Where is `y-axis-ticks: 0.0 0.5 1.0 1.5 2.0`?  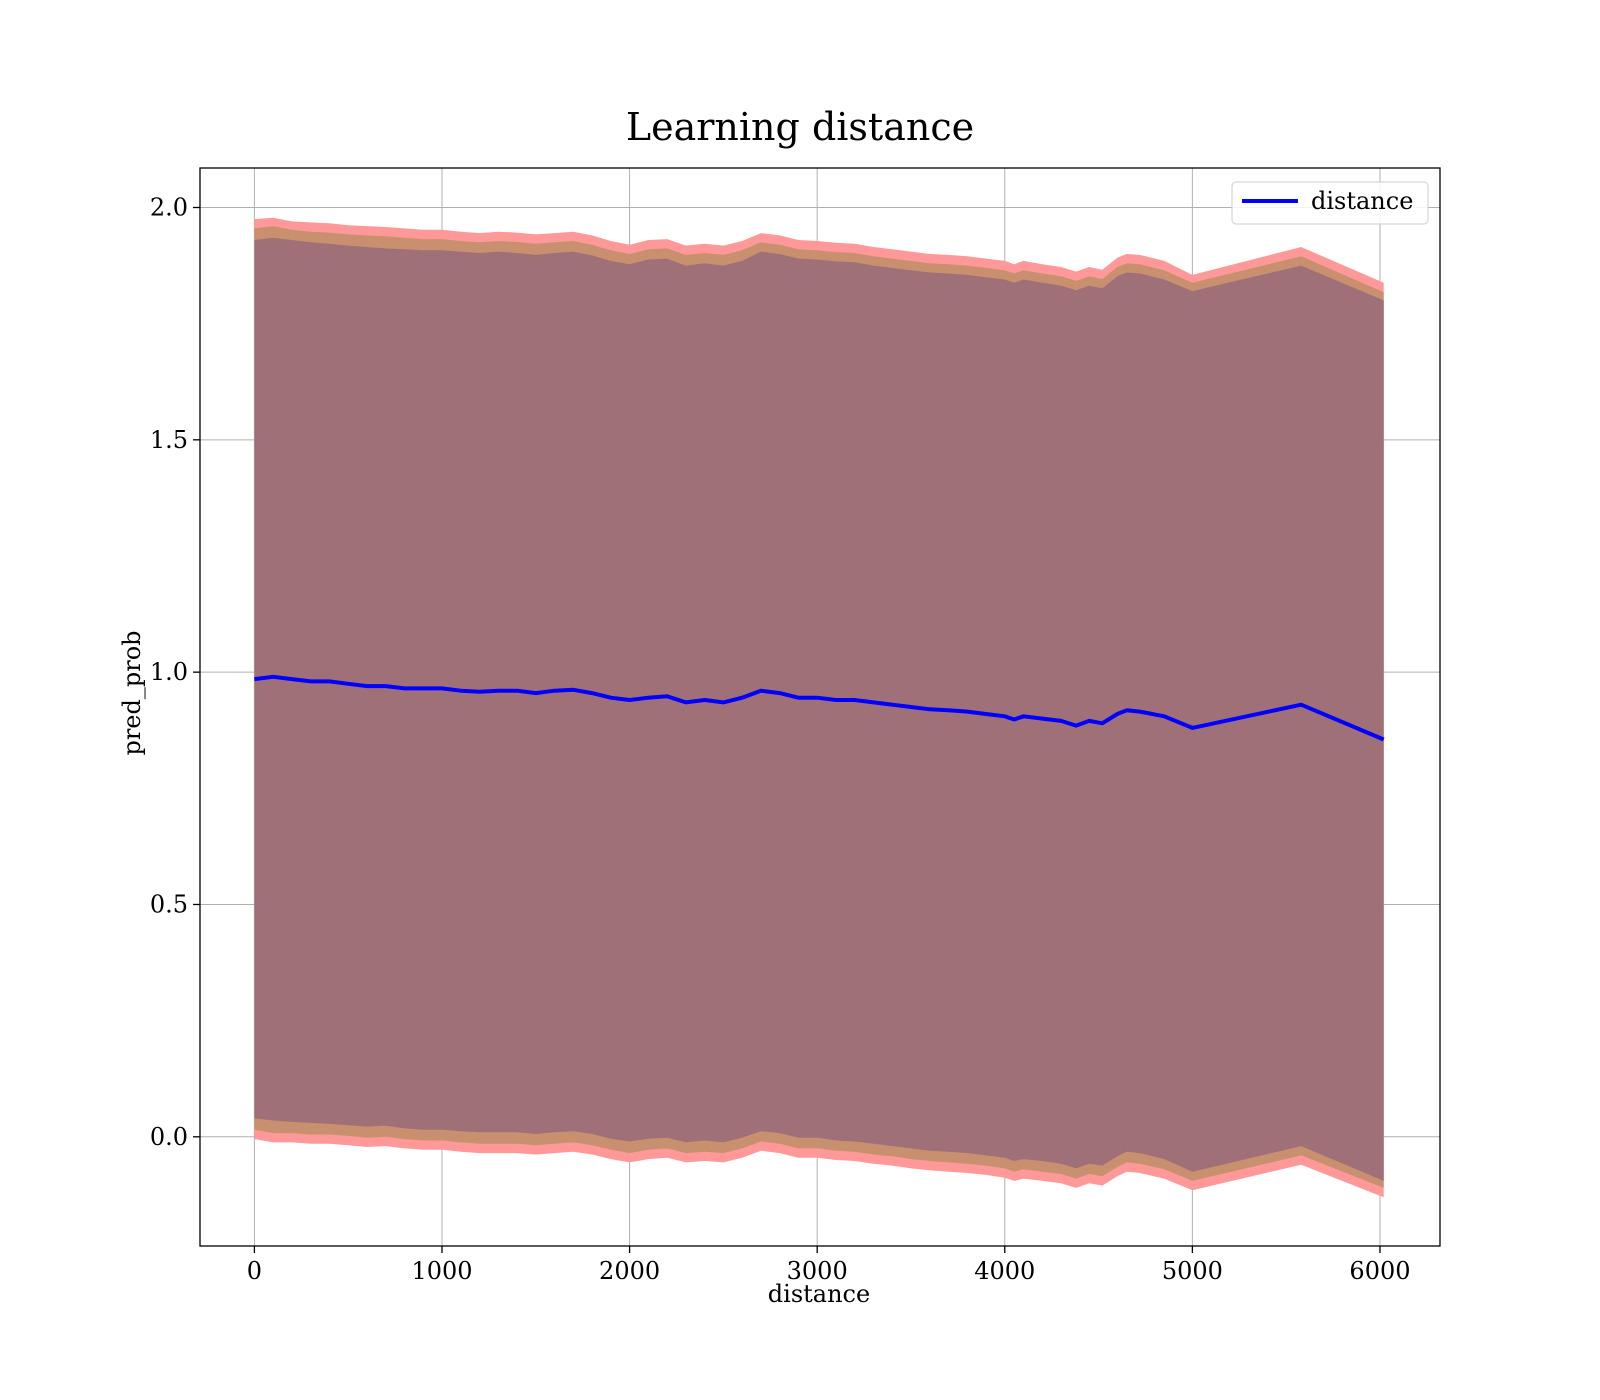 y-axis-ticks: 0.0 0.5 1.0 1.5 2.0 is located at coordinates (175, 672).